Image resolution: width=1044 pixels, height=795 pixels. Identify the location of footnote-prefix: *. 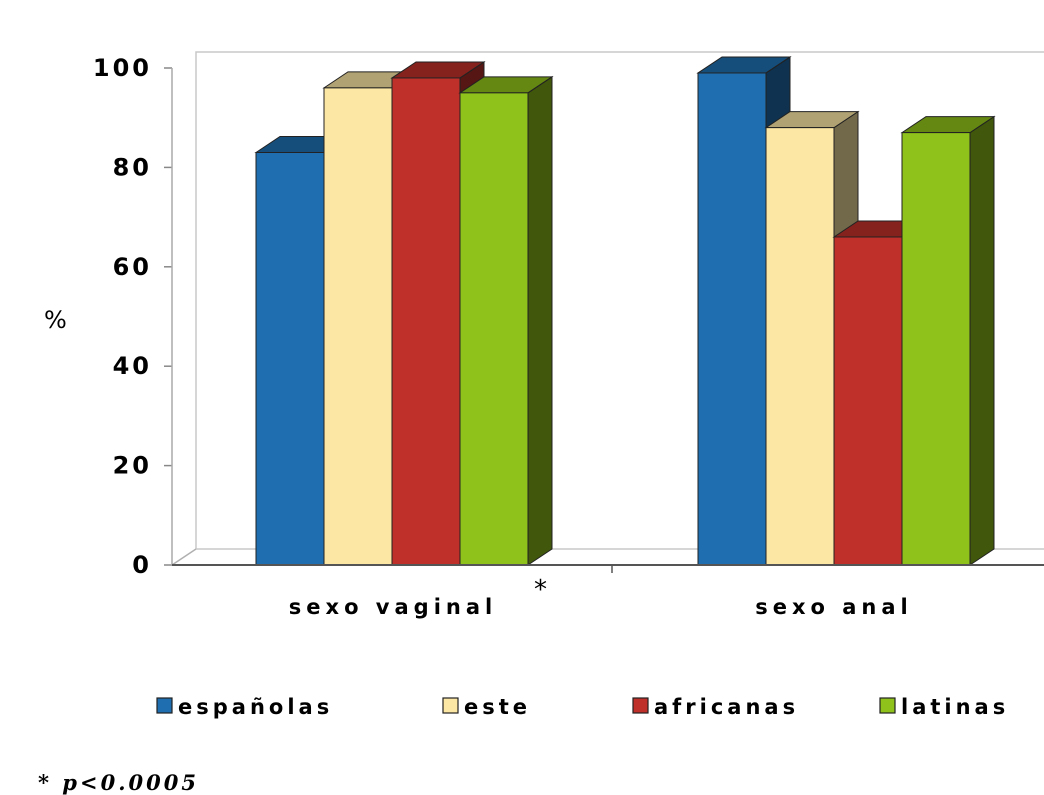
(50, 782).